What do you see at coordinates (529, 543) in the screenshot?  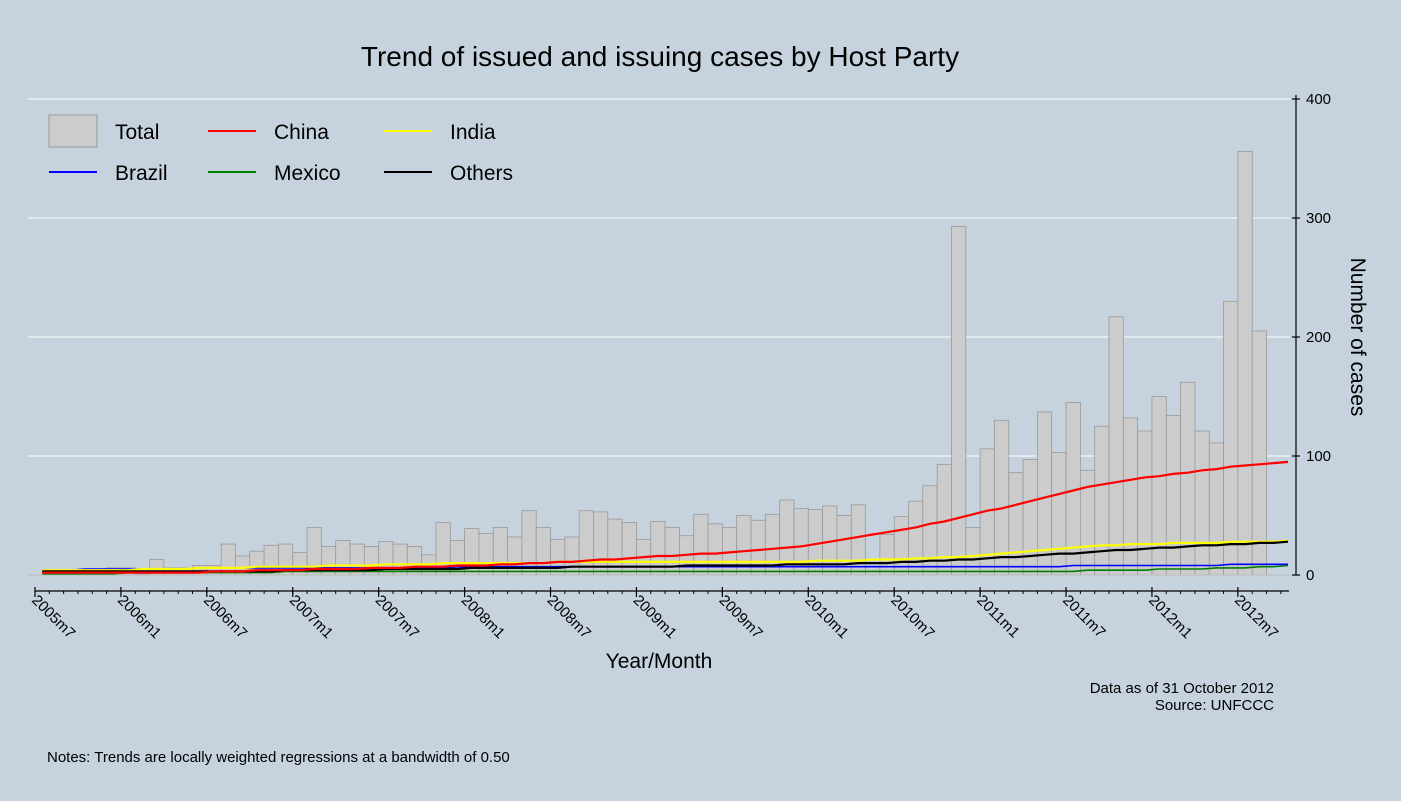 I see `bar-2008m5` at bounding box center [529, 543].